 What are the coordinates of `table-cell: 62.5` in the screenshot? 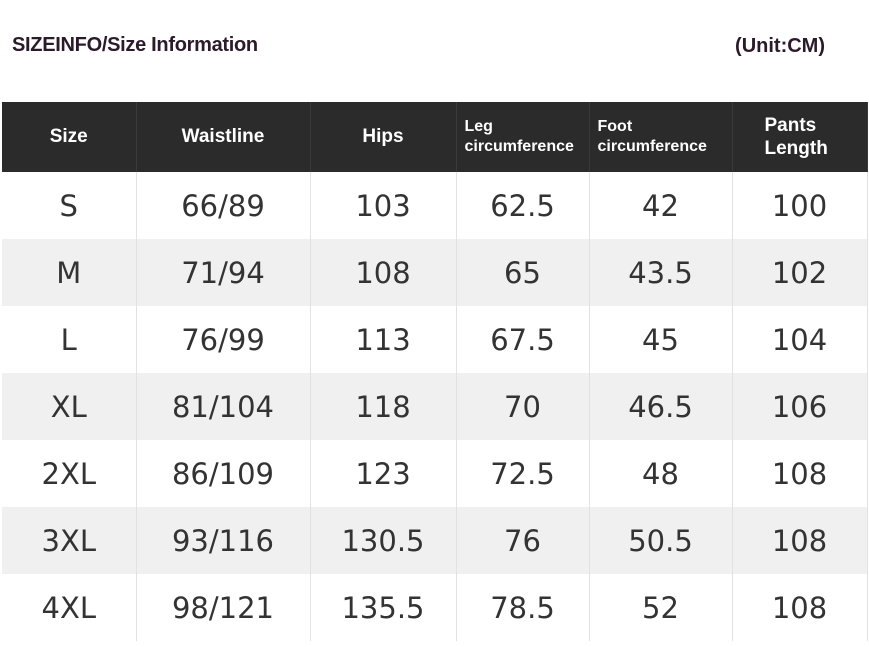 It's located at (523, 205).